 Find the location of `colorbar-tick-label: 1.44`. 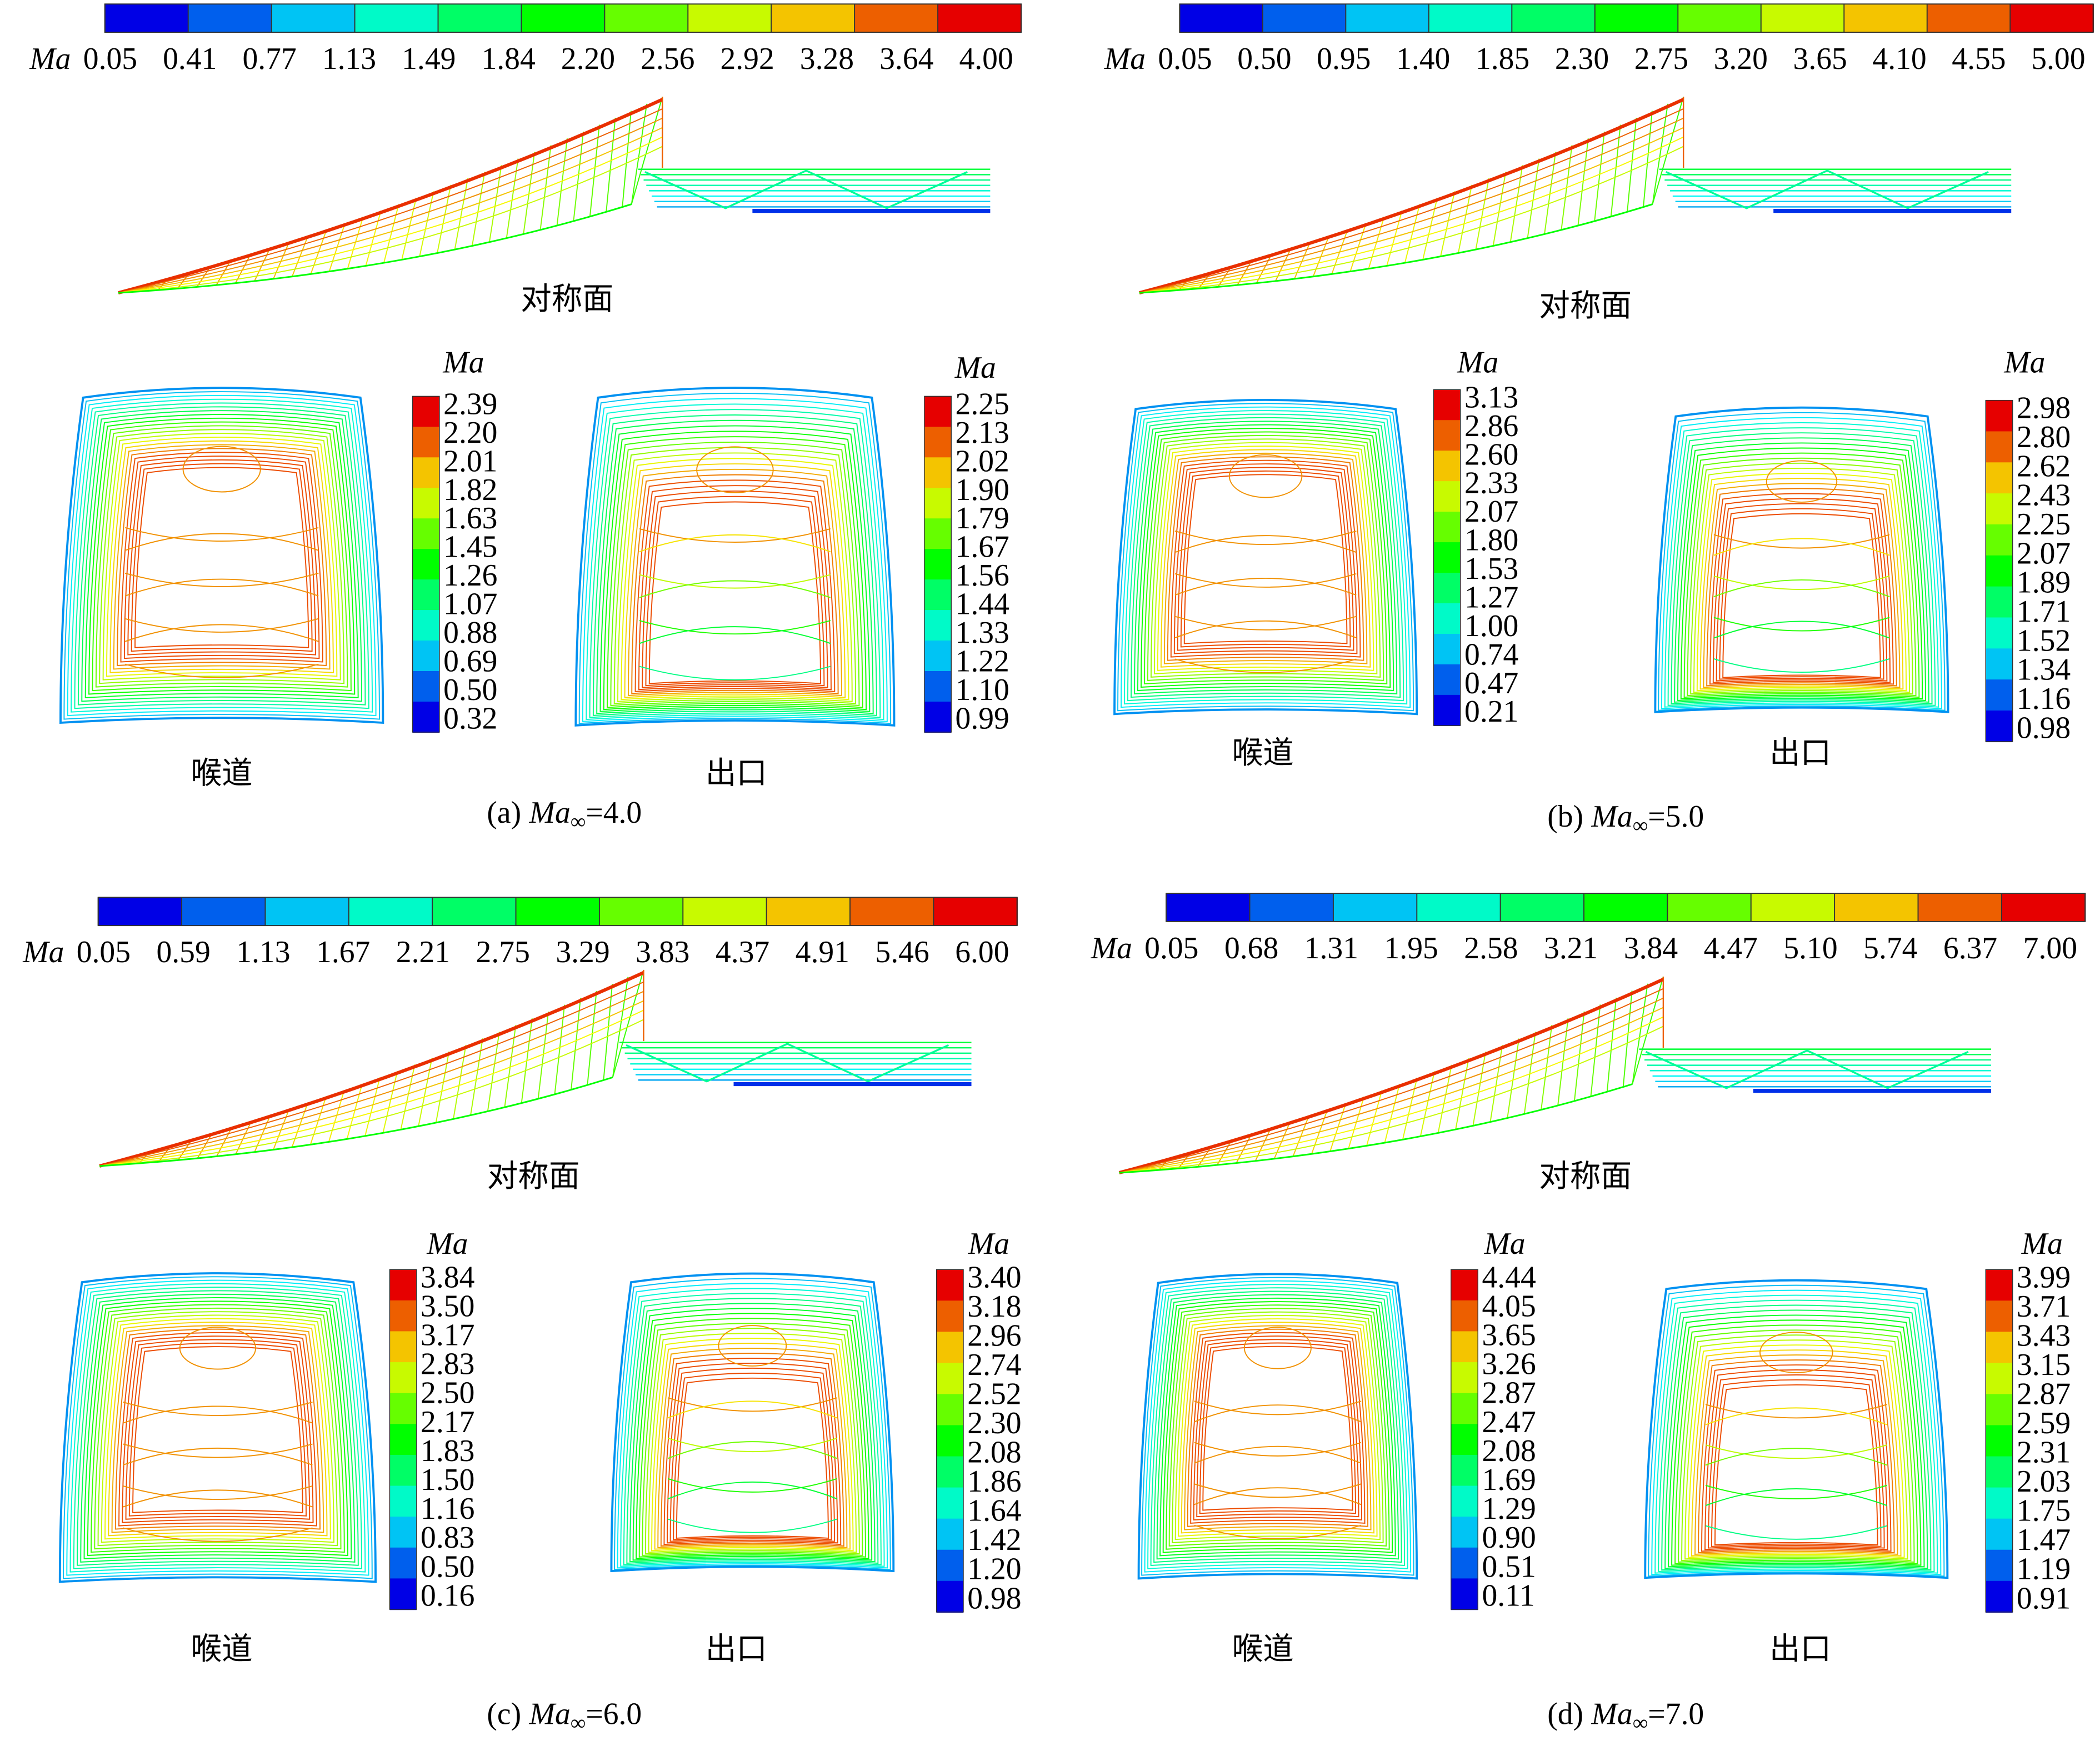

colorbar-tick-label: 1.44 is located at coordinates (982, 605).